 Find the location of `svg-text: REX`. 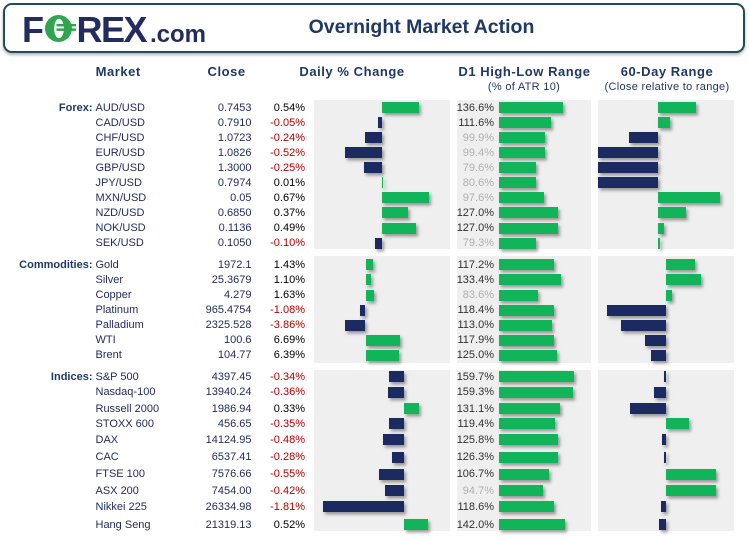

svg-text: REX is located at coordinates (112, 28).